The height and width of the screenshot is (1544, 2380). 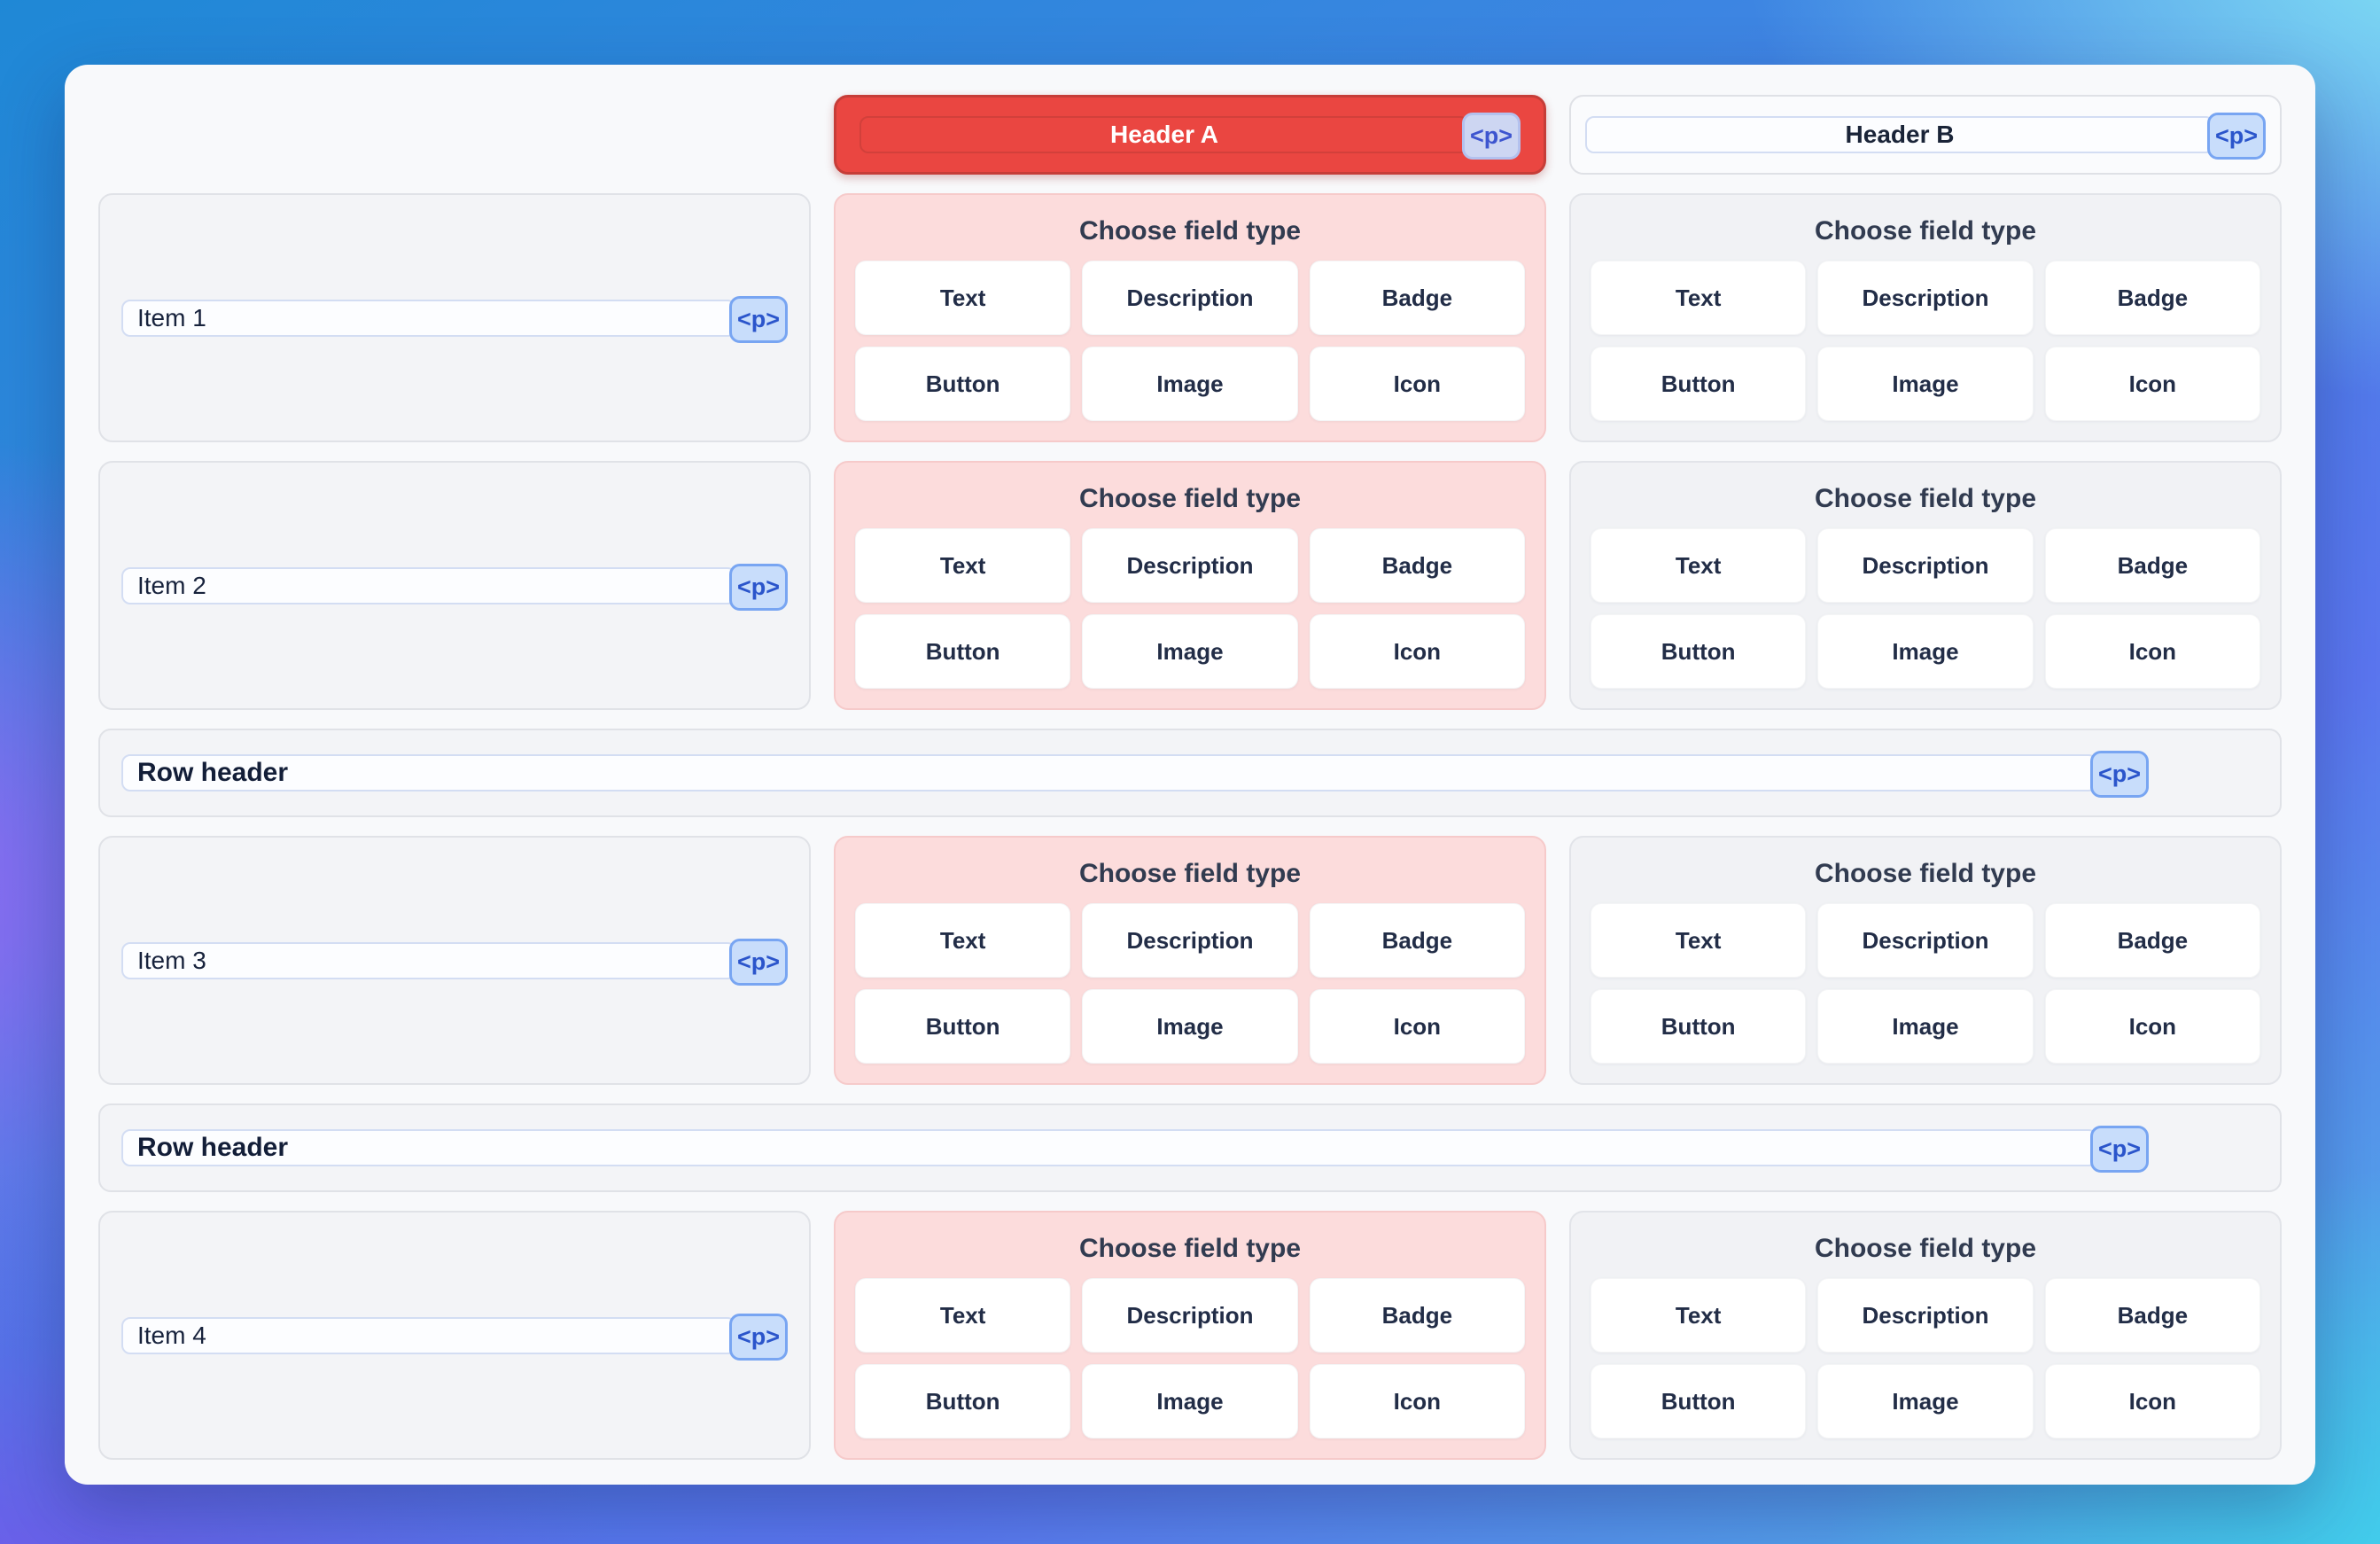 I want to click on column-header-b-input, so click(x=1899, y=134).